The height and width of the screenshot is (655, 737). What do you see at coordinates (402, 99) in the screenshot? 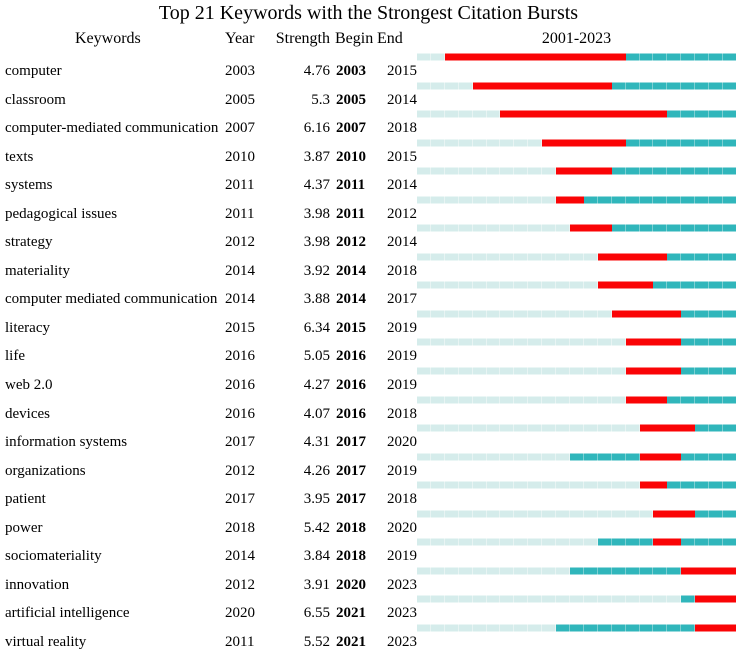
I see `end-cell: 2014` at bounding box center [402, 99].